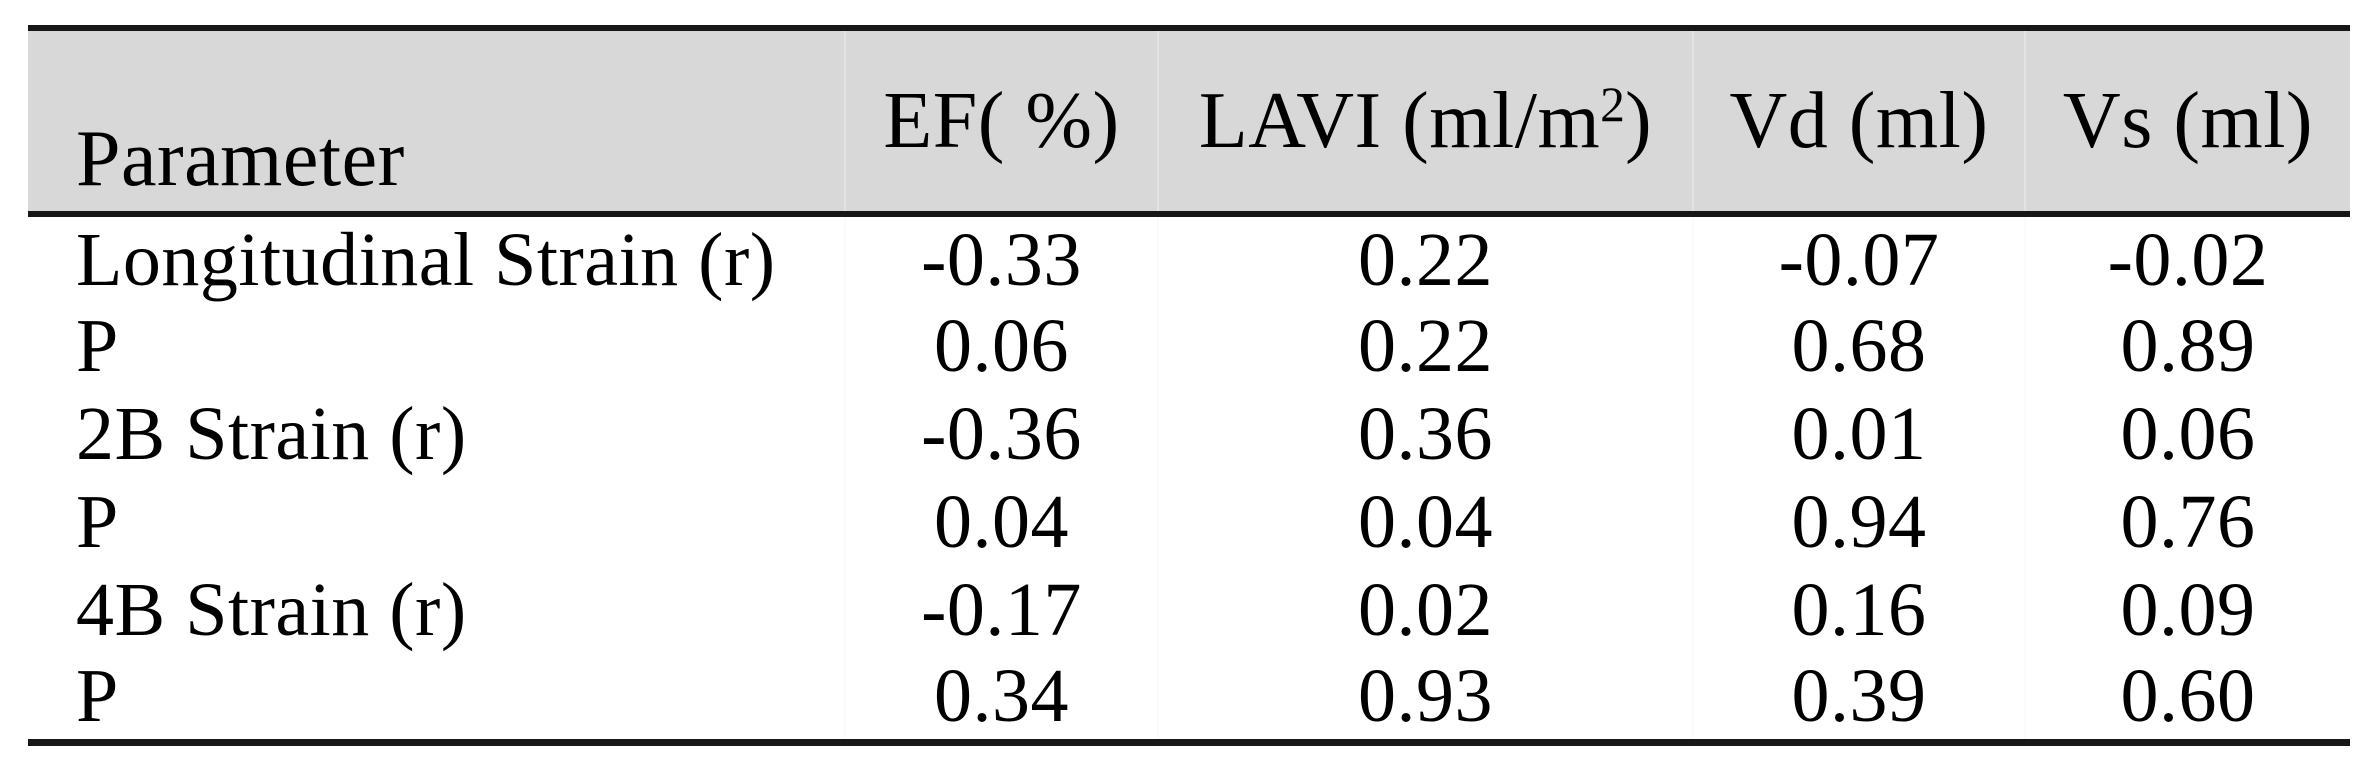 This screenshot has height=776, width=2372. Describe the element at coordinates (436, 434) in the screenshot. I see `row-label: 2B Strain (r)` at that location.